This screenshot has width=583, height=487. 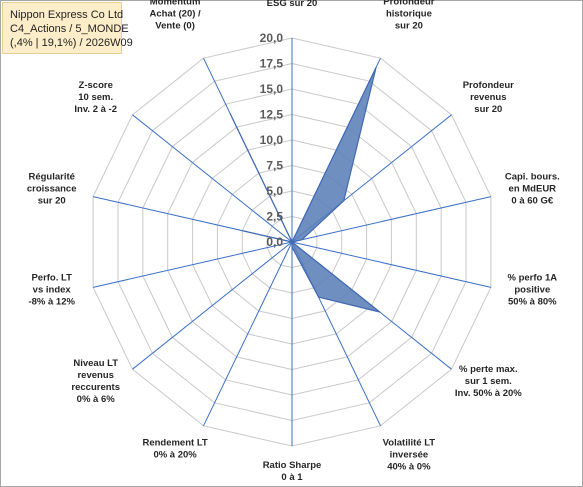 I want to click on axis-label: Niveau LT revenus reccurents 0% à 6%, so click(x=95, y=381).